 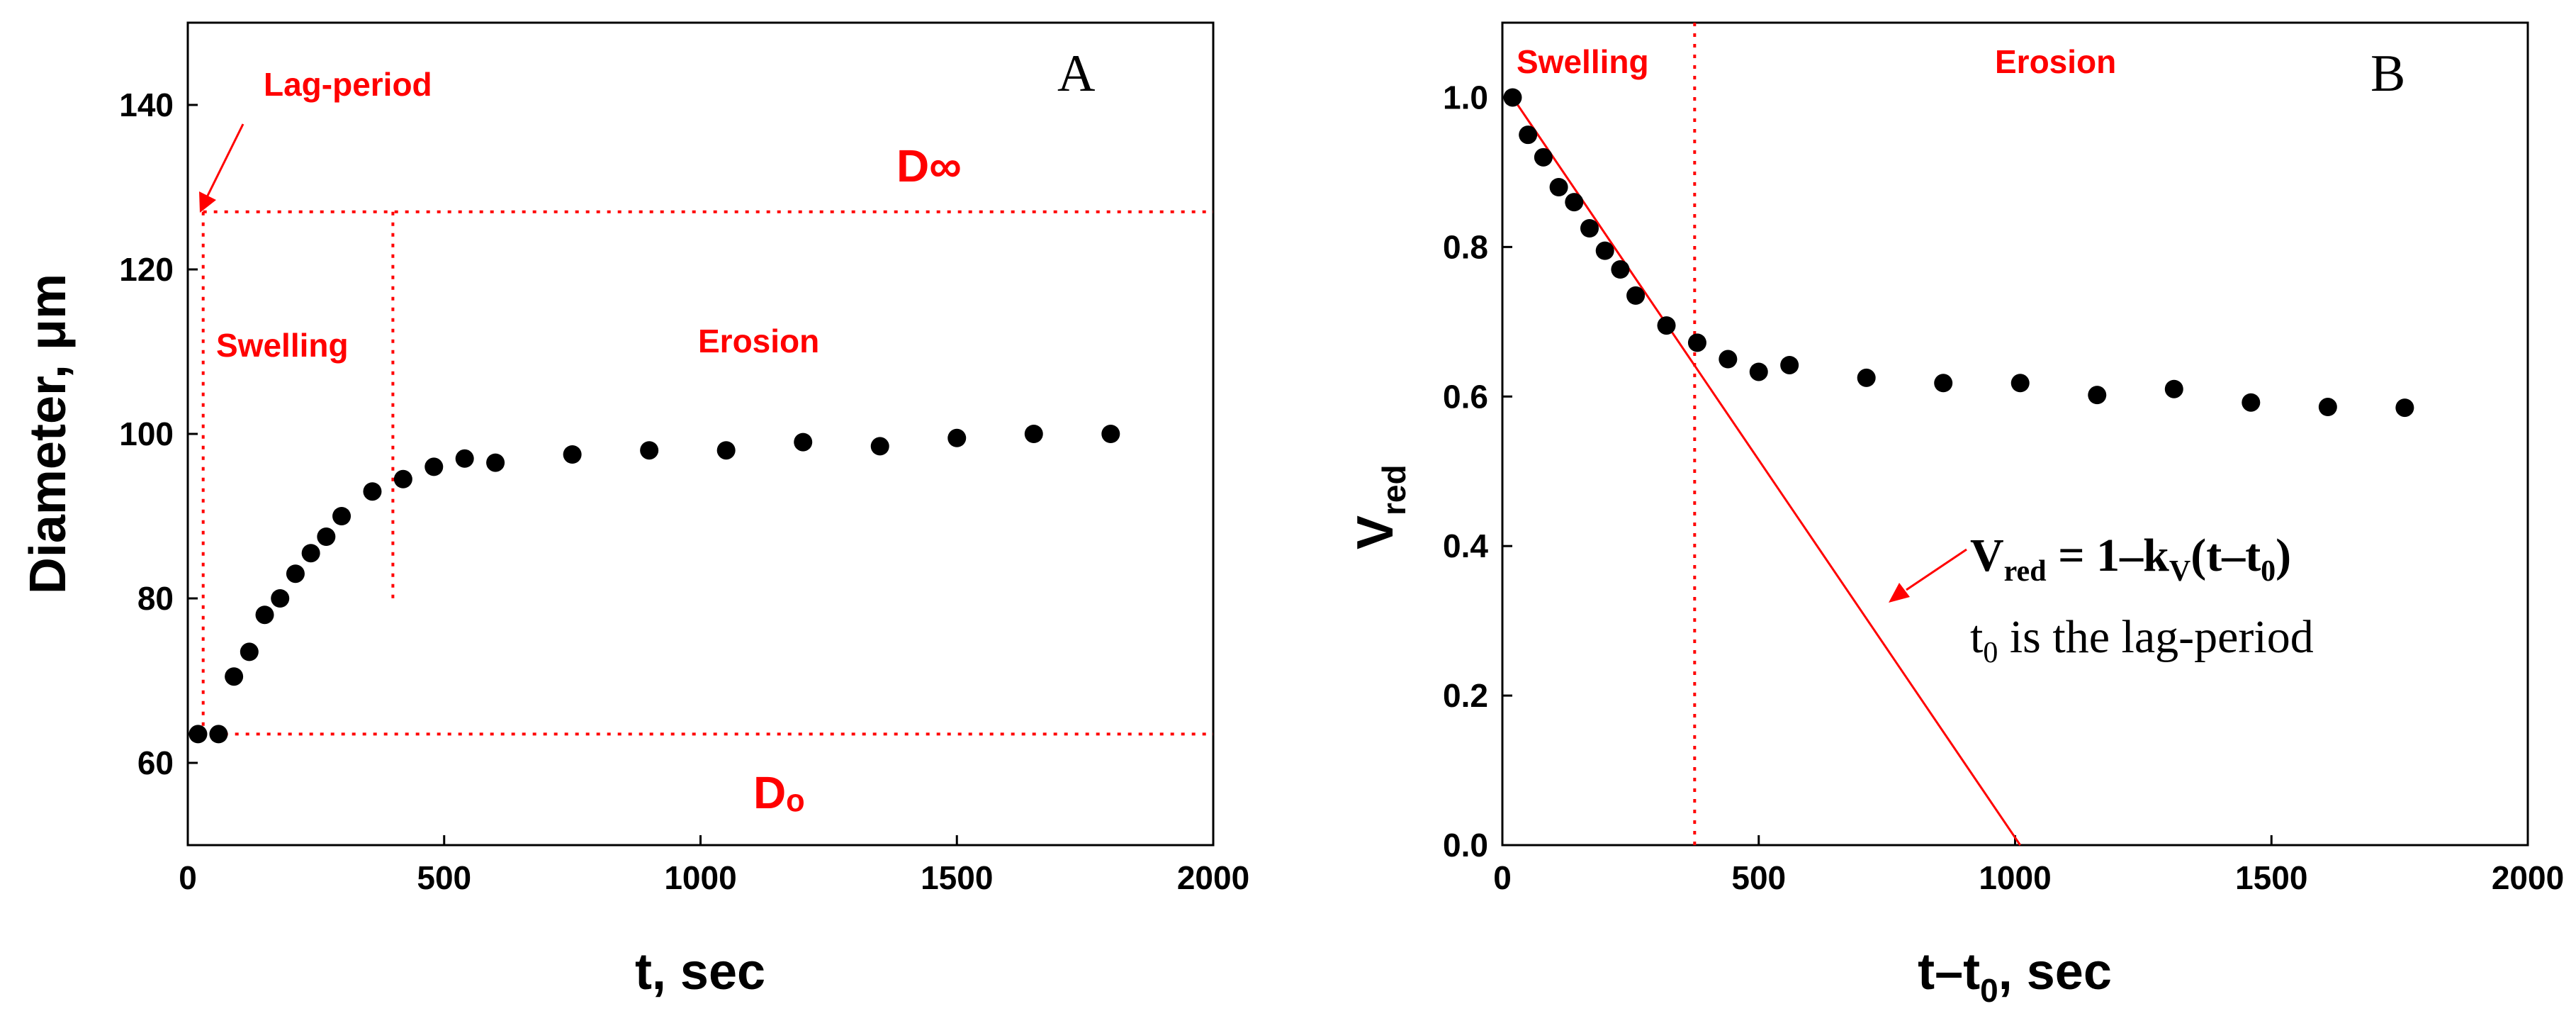 What do you see at coordinates (1976, 637) in the screenshot?
I see `t0-t: t` at bounding box center [1976, 637].